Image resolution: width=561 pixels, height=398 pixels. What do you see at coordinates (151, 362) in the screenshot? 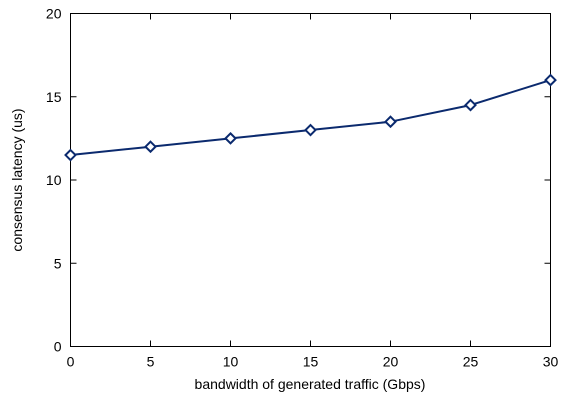
I see `x-tick-label: 5` at bounding box center [151, 362].